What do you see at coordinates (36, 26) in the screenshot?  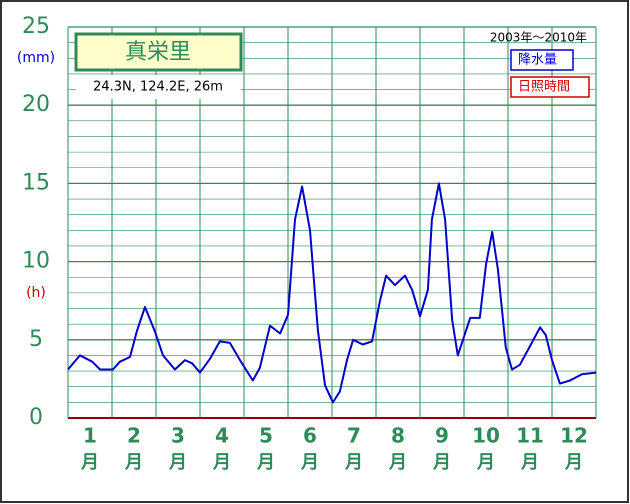 I see `y-tick-label: 25` at bounding box center [36, 26].